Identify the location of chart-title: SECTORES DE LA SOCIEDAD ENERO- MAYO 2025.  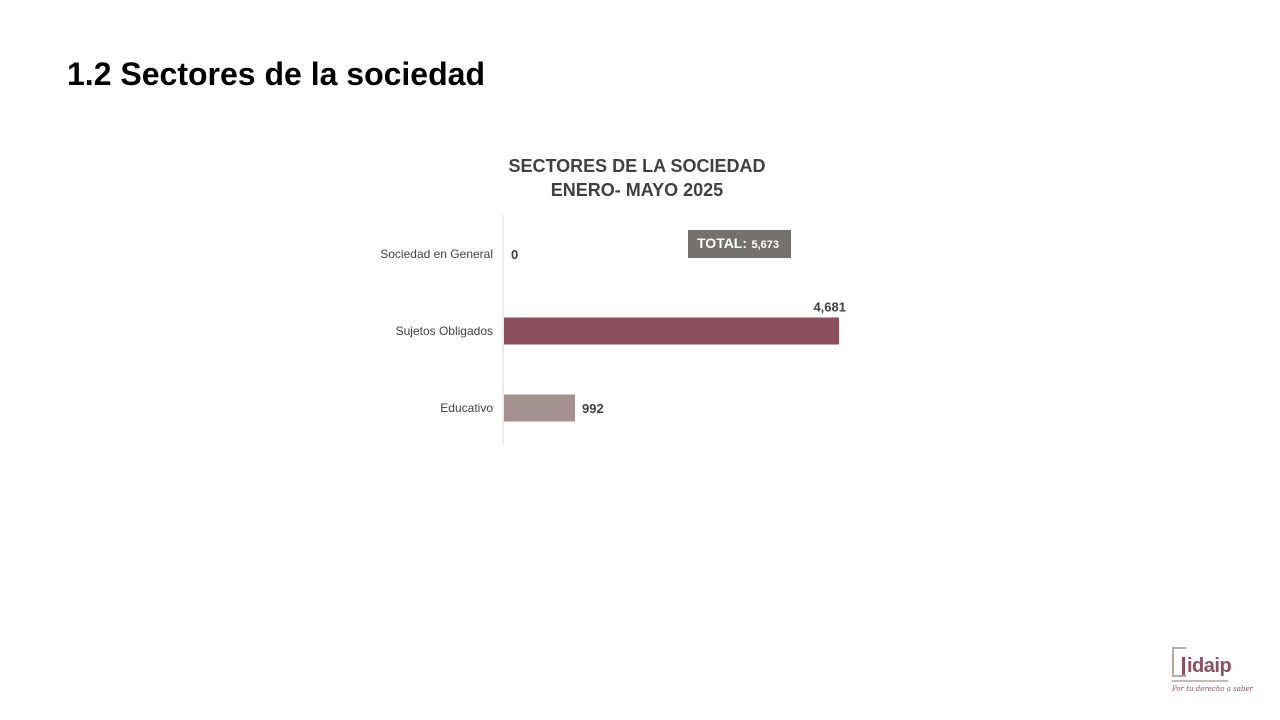
(637, 178).